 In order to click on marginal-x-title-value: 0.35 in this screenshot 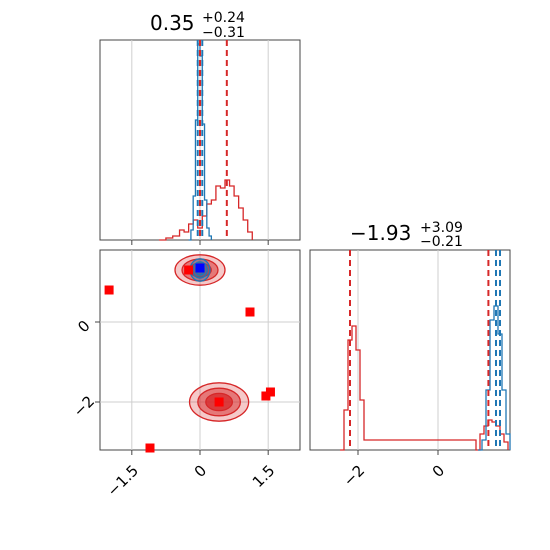, I will do `click(172, 23)`.